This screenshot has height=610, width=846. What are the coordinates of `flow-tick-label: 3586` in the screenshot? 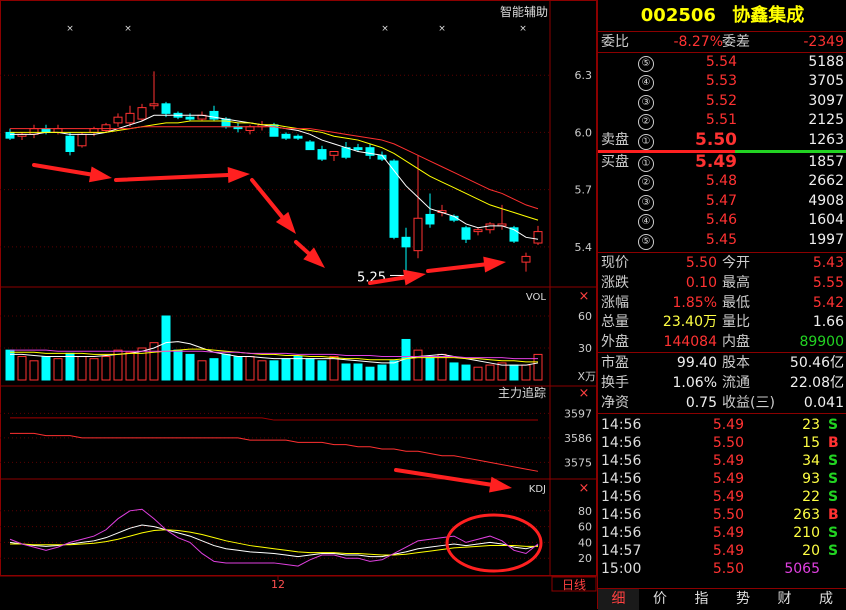 It's located at (578, 438).